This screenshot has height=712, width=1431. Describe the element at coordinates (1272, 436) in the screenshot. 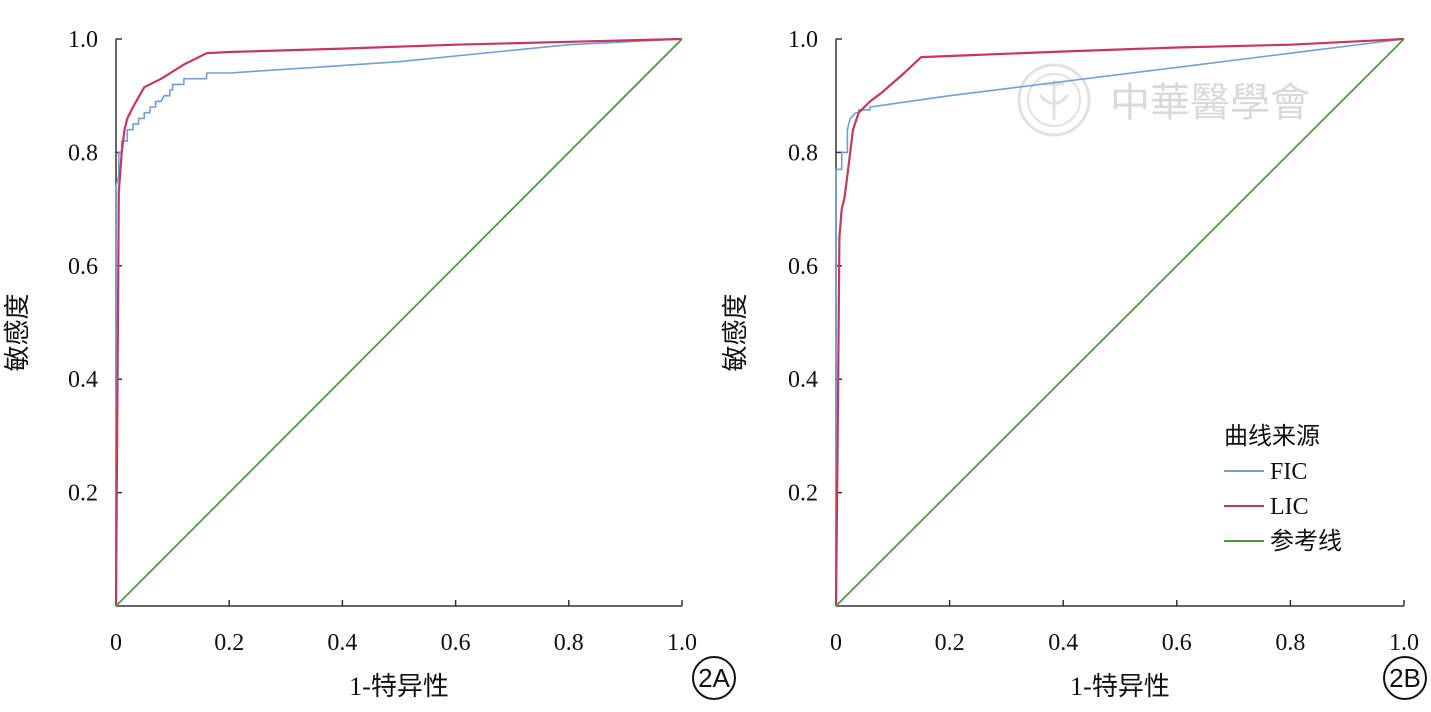

I see `legend-title: 曲线来源` at that location.